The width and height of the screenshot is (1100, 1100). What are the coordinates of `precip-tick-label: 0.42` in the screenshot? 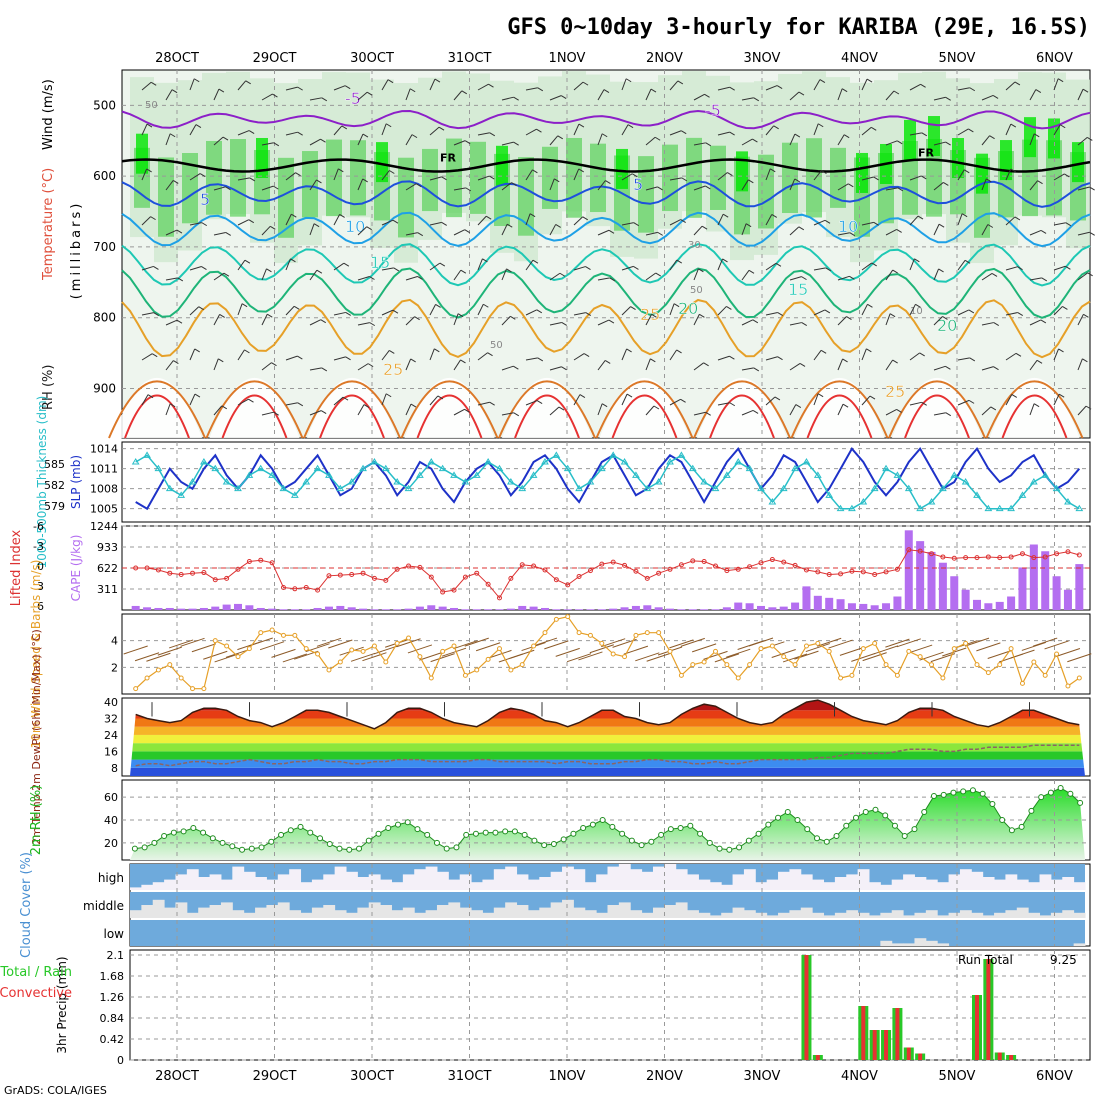 It's located at (112, 1039).